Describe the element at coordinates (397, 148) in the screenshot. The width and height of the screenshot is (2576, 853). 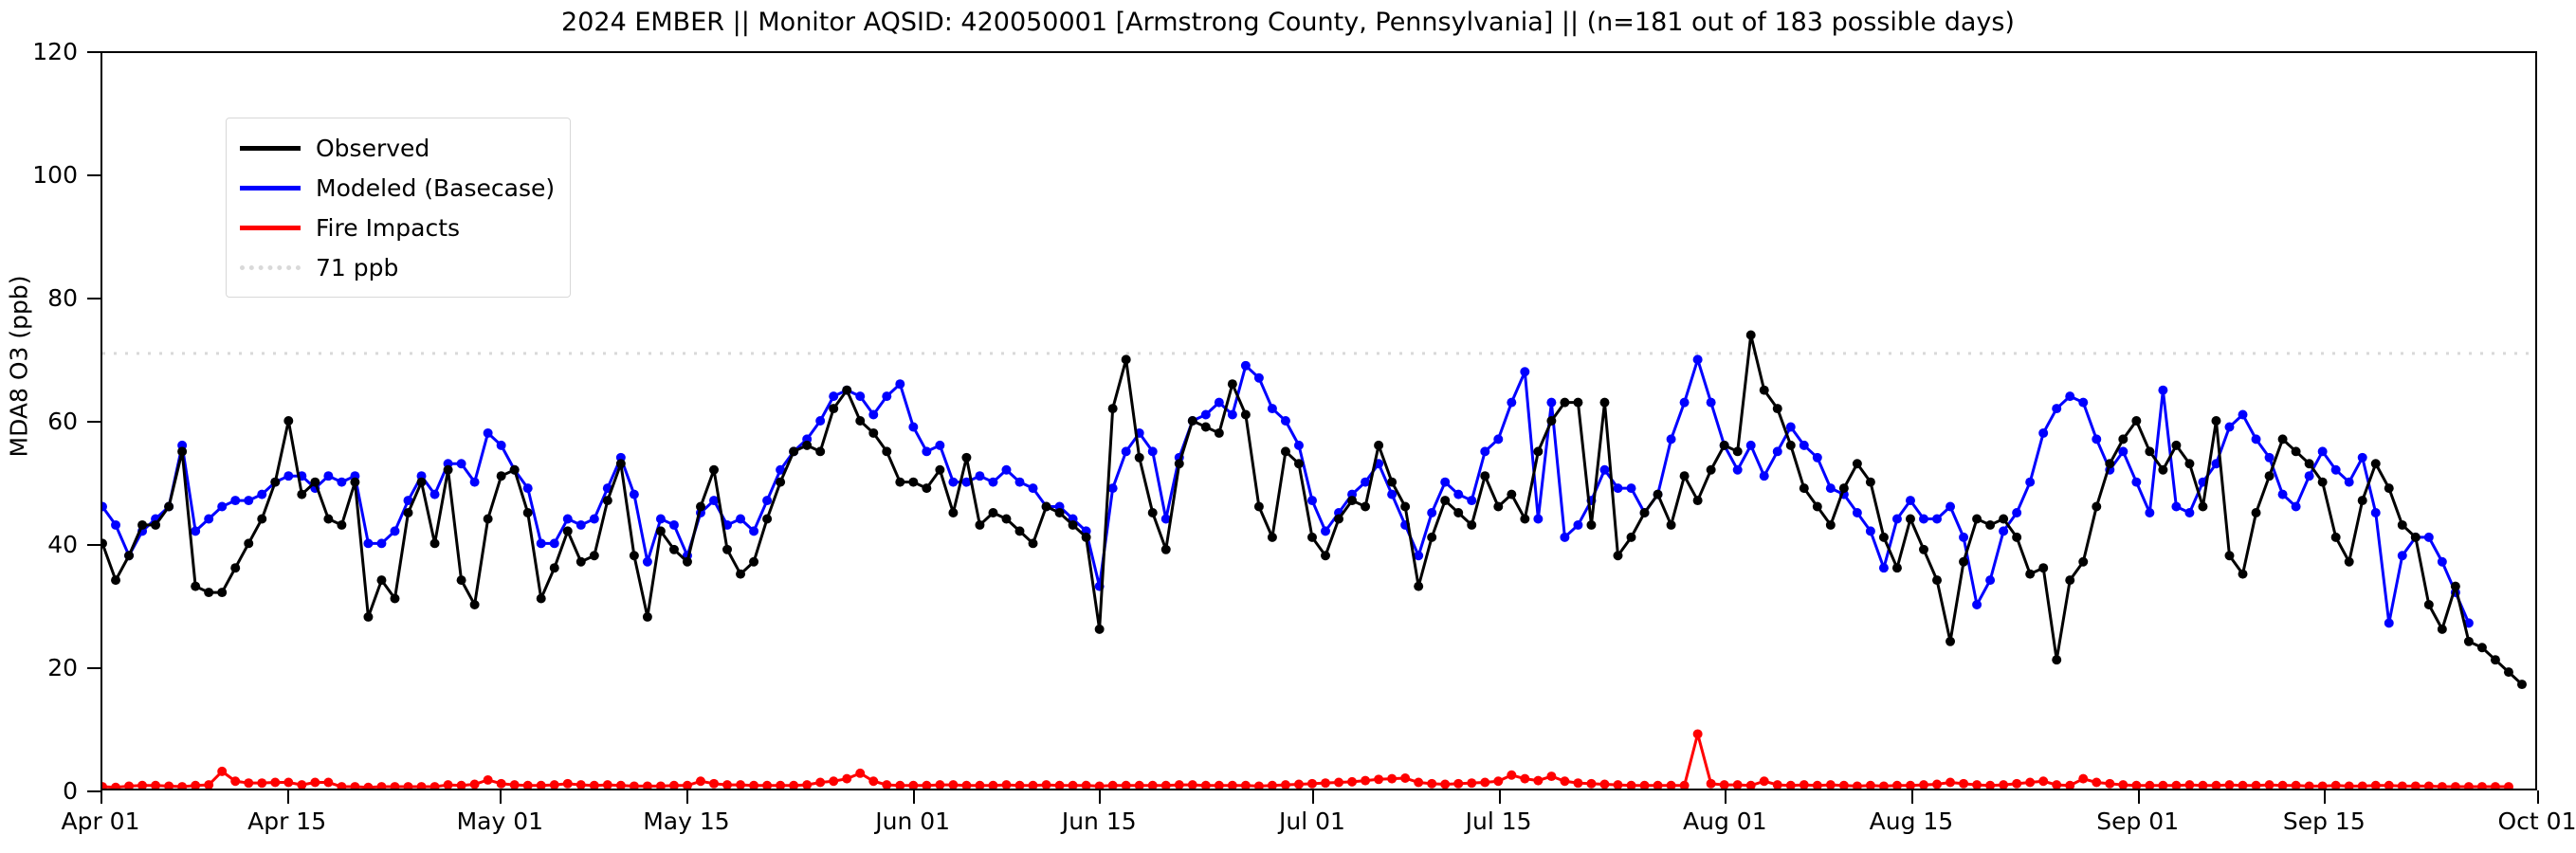
I see `legend-item-observed: Observed` at that location.